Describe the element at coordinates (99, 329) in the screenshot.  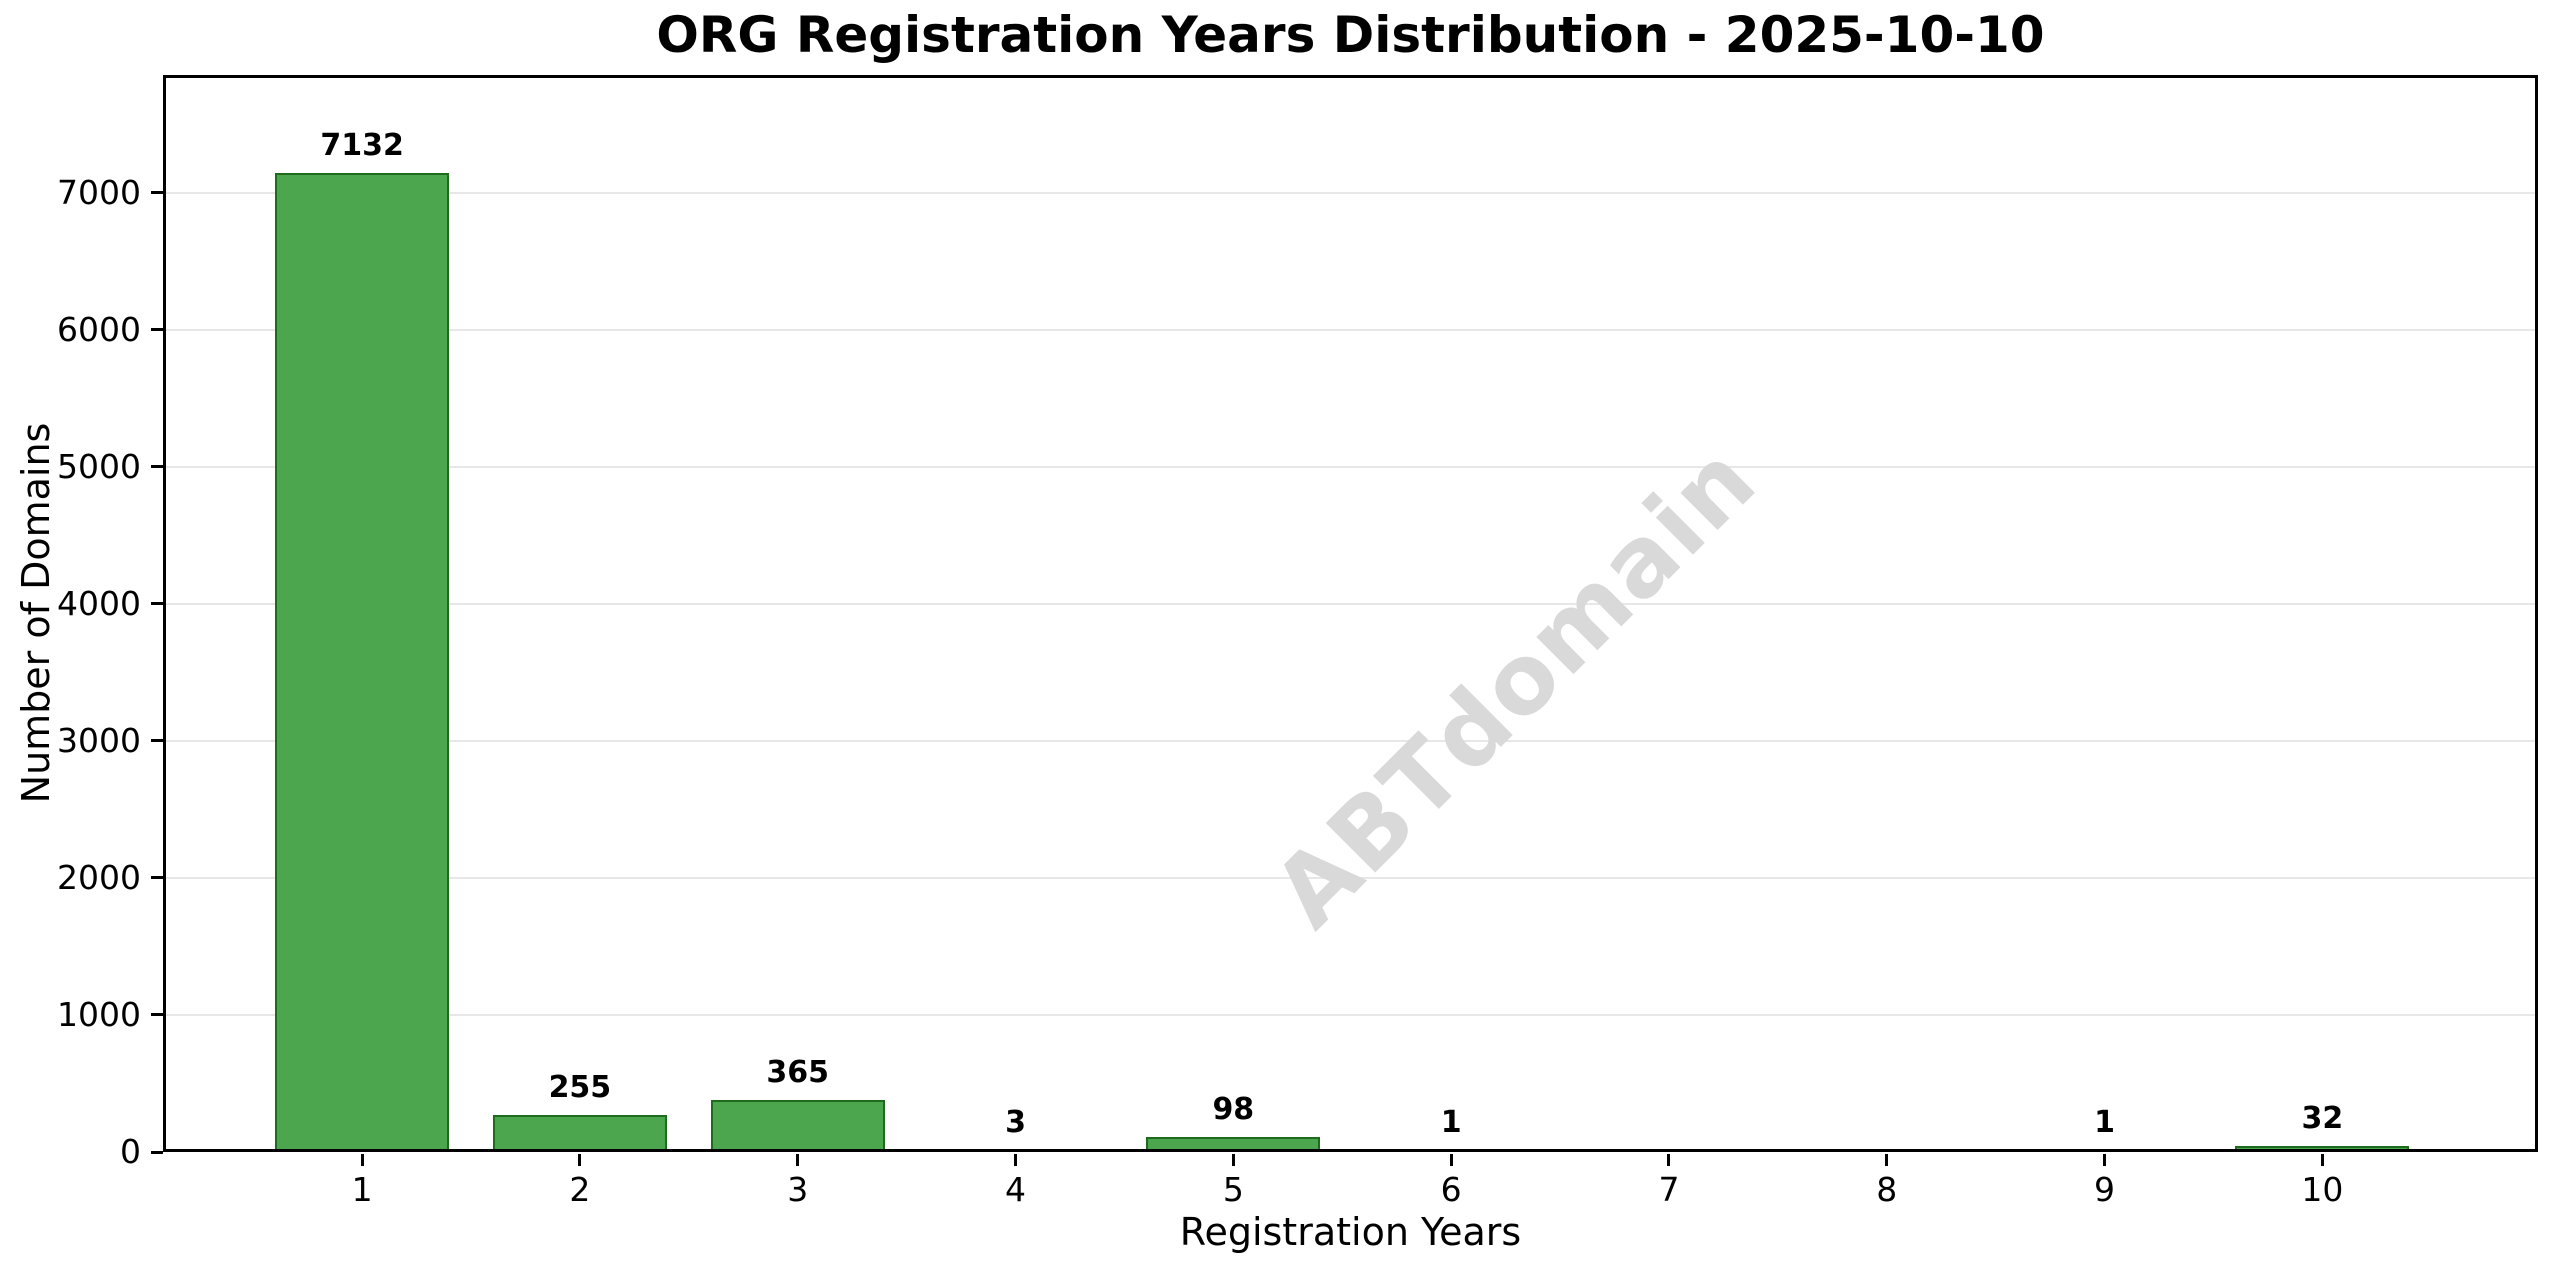
I see `y-tick-label: 6000` at that location.